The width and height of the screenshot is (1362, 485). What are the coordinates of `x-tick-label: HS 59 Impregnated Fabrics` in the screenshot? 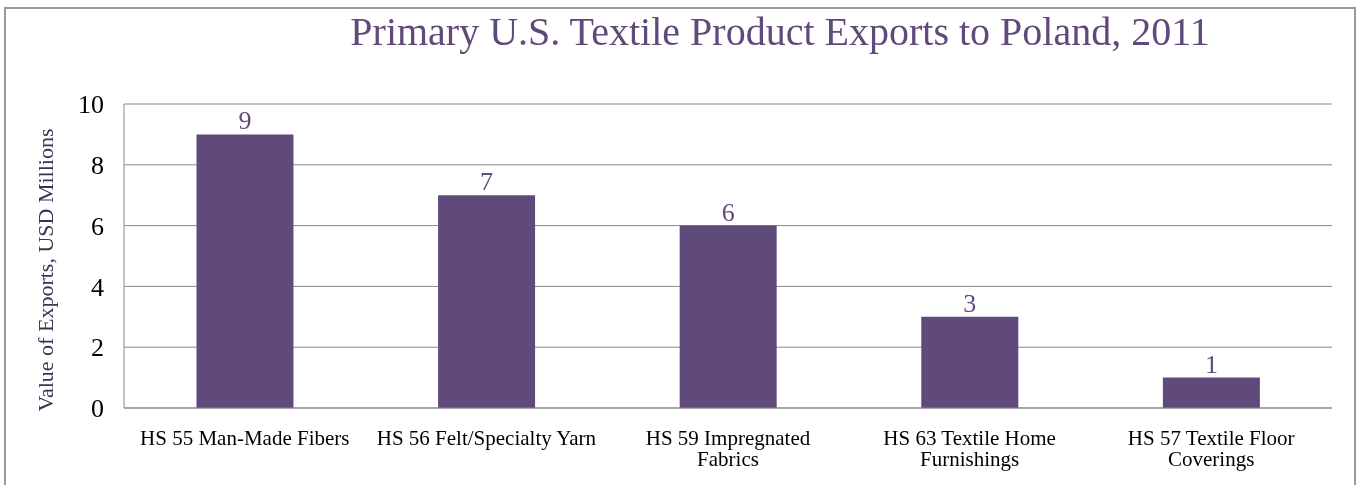 It's located at (728, 448).